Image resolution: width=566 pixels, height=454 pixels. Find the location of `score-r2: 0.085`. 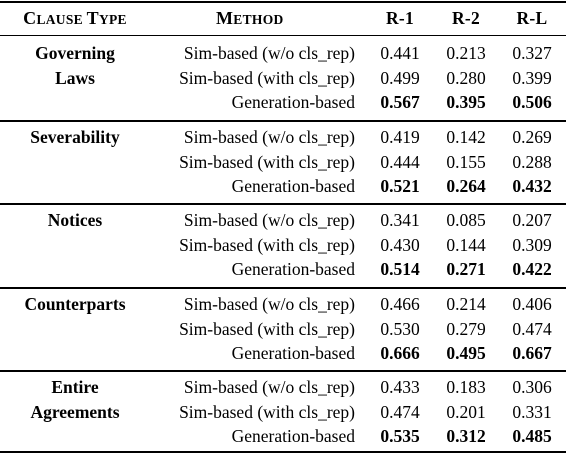

score-r2: 0.085 is located at coordinates (466, 220).